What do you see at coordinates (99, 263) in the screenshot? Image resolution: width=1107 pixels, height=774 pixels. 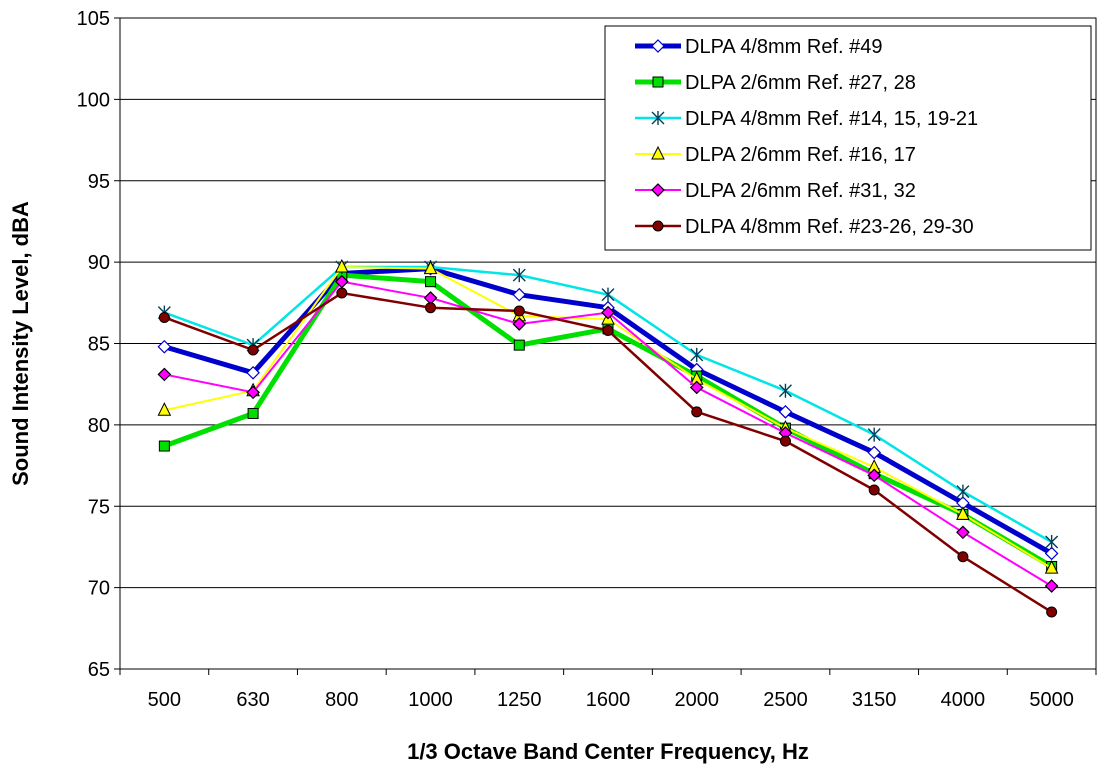 I see `y-tick-label: 90` at bounding box center [99, 263].